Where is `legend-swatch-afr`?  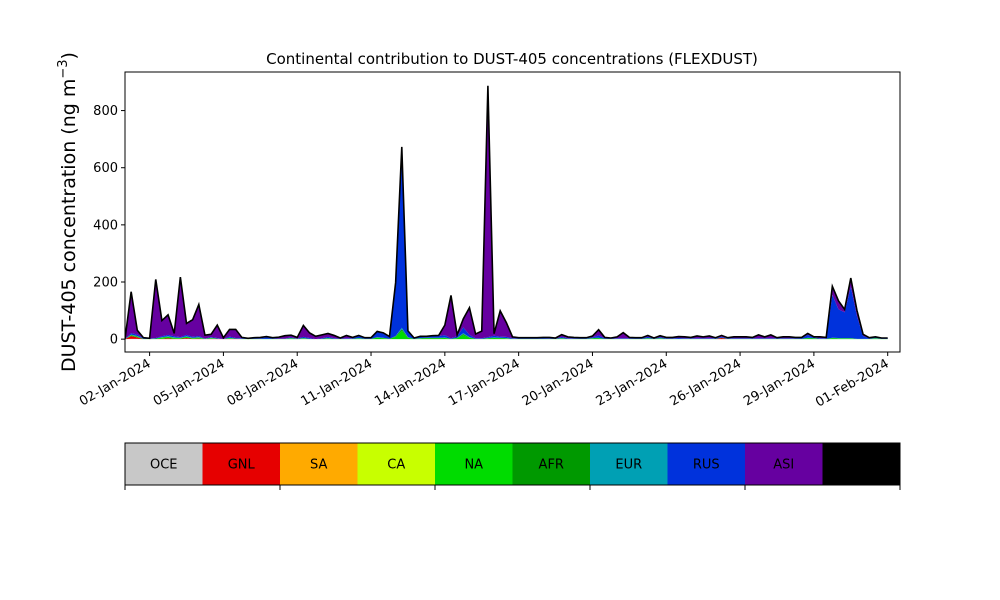
legend-swatch-afr is located at coordinates (551, 464).